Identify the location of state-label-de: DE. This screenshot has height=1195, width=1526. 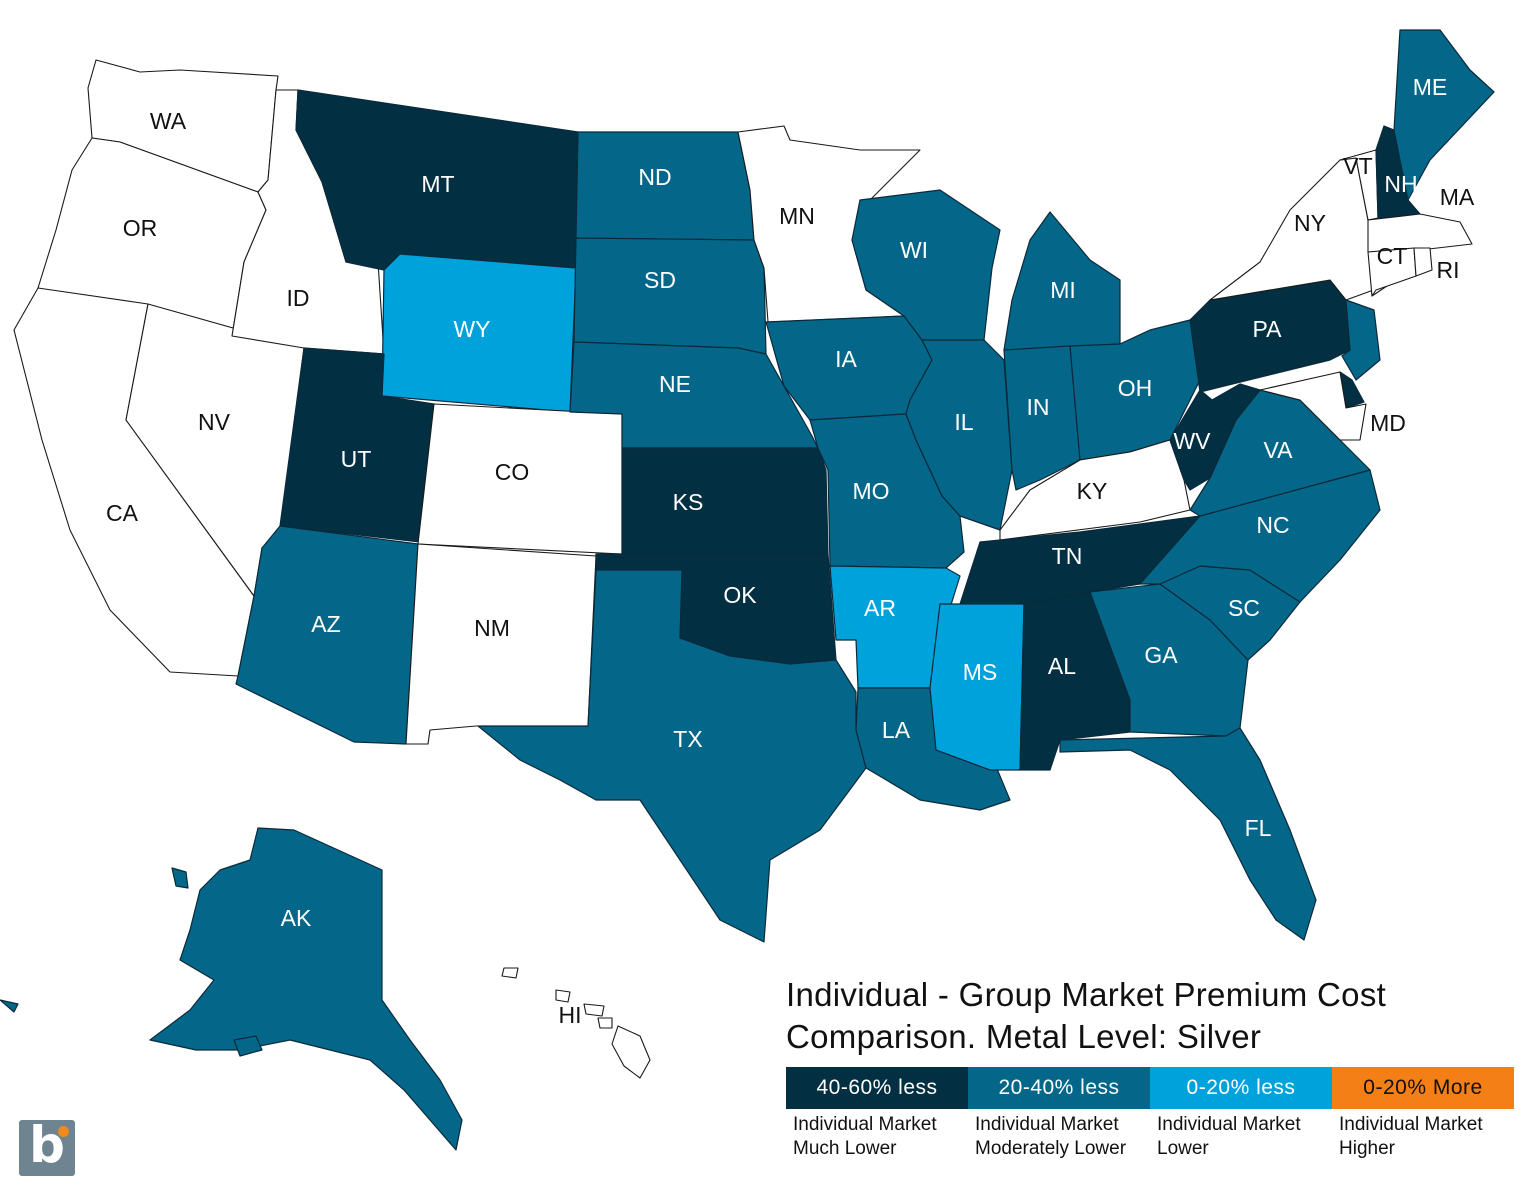
(1392, 381).